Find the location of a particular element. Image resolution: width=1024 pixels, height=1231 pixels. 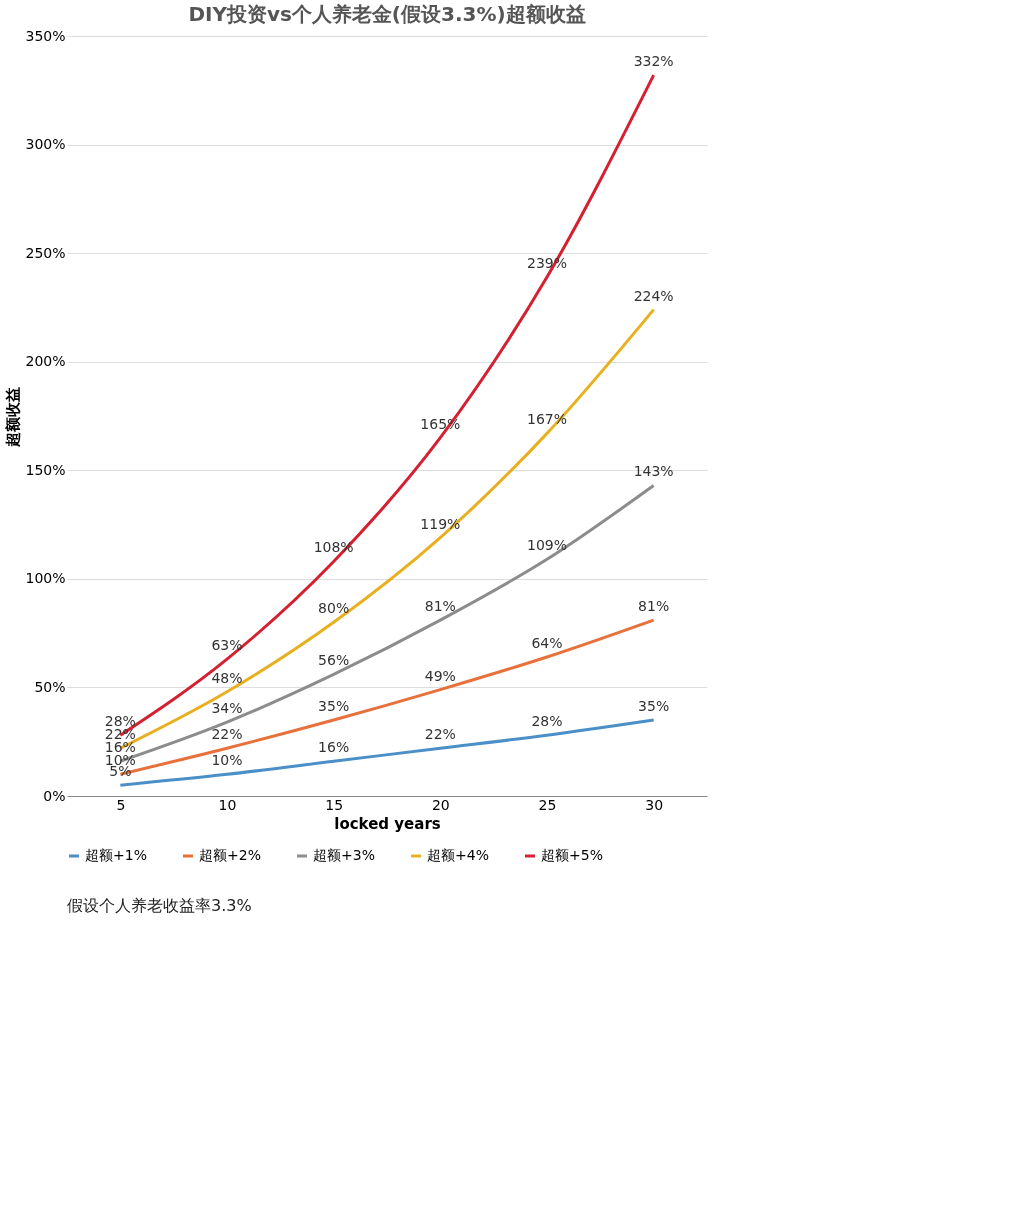

x-tick-label: 5 is located at coordinates (121, 804).